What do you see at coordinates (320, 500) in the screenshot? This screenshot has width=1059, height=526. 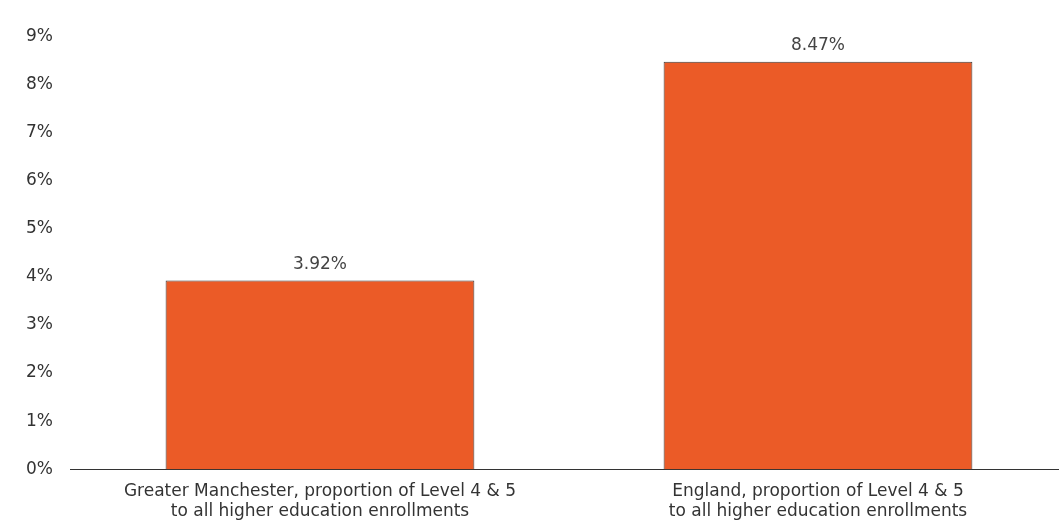 I see `x-tick-label: Greater Manchester, proportion of Level 4 & 5 to all higher education enrollments` at bounding box center [320, 500].